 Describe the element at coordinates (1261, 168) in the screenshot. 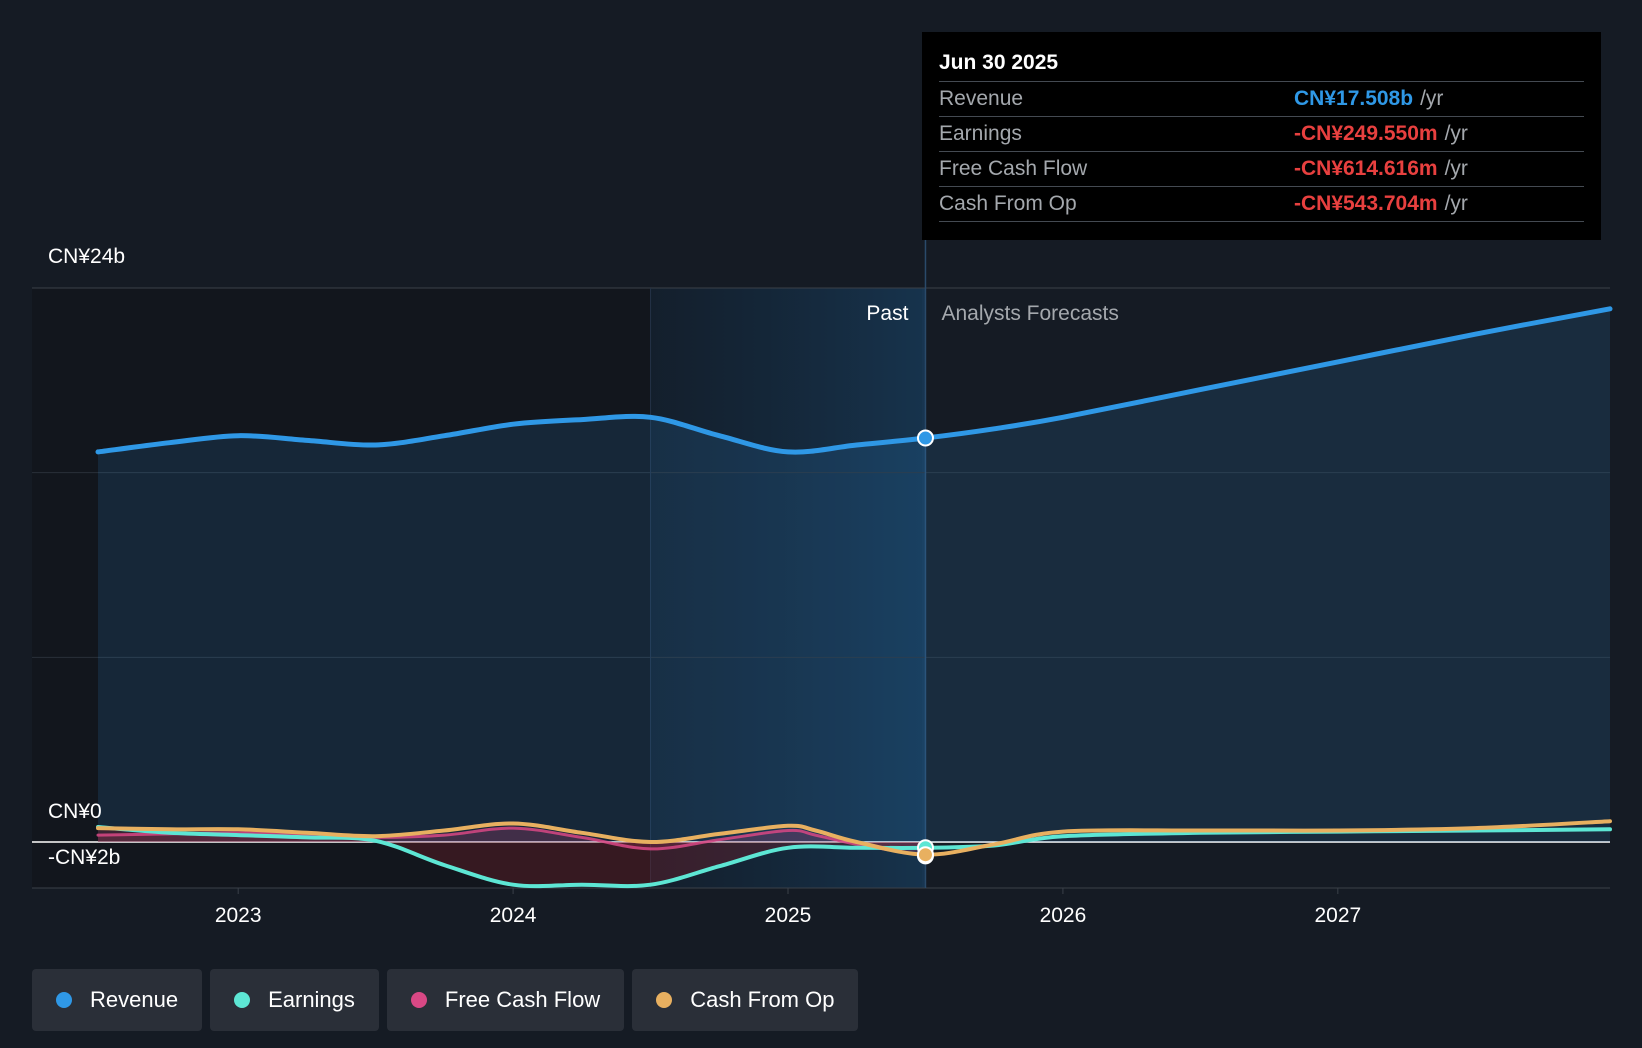

I see `tooltip-row-free-cash-flow: Free Cash Flow -CN¥614.616m /yr` at that location.